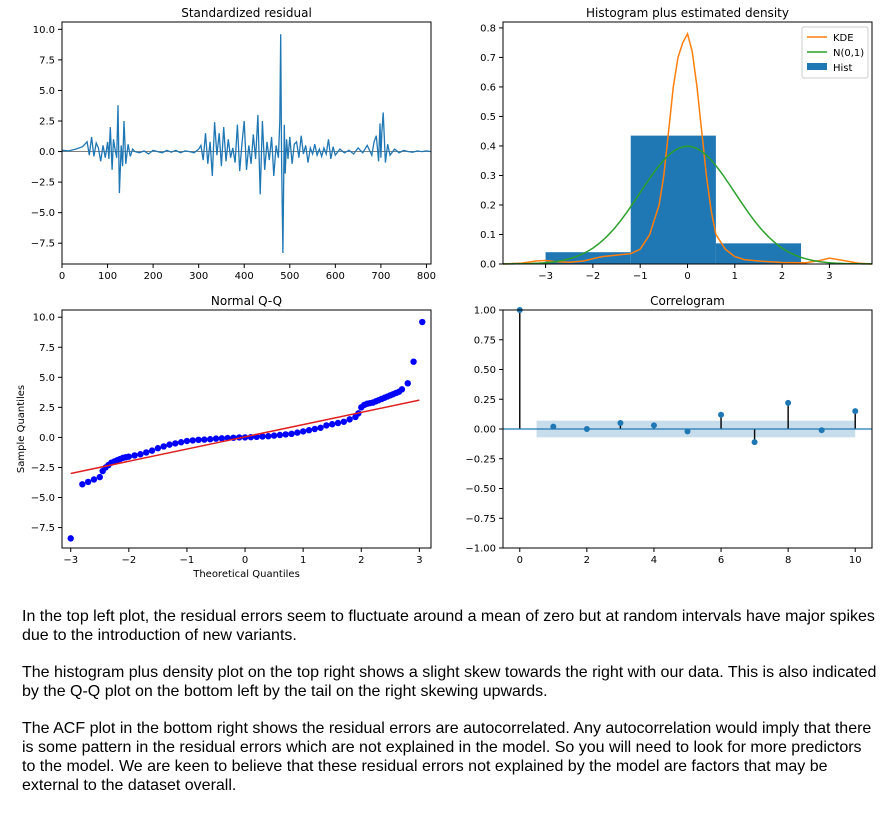  What do you see at coordinates (480, 549) in the screenshot?
I see `y-tick-label: −1.00` at bounding box center [480, 549].